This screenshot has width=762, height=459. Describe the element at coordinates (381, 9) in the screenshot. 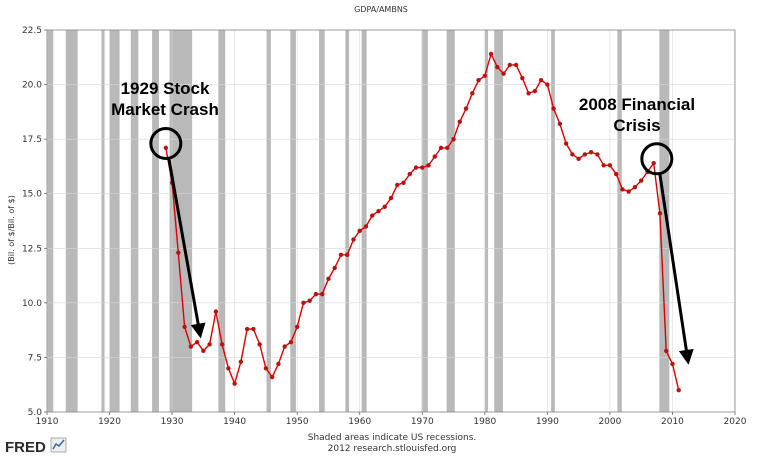

I see `chart-title: GDPA/AMBNS` at that location.